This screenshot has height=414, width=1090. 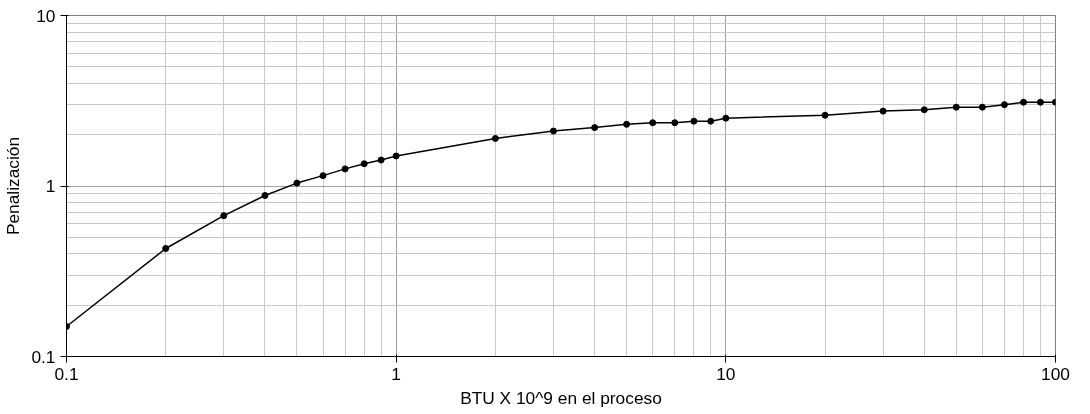 I want to click on y-tick-label: 0.1, so click(x=43, y=356).